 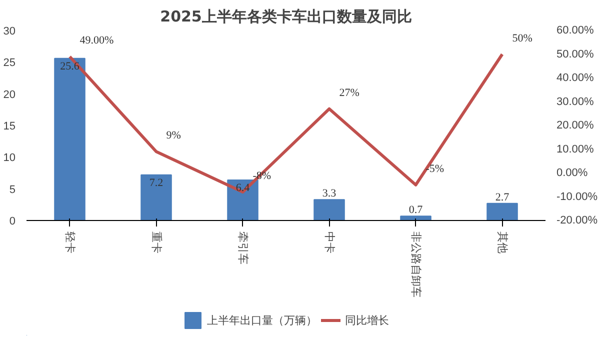 I want to click on x-tick-label: 其他, so click(x=502, y=243).